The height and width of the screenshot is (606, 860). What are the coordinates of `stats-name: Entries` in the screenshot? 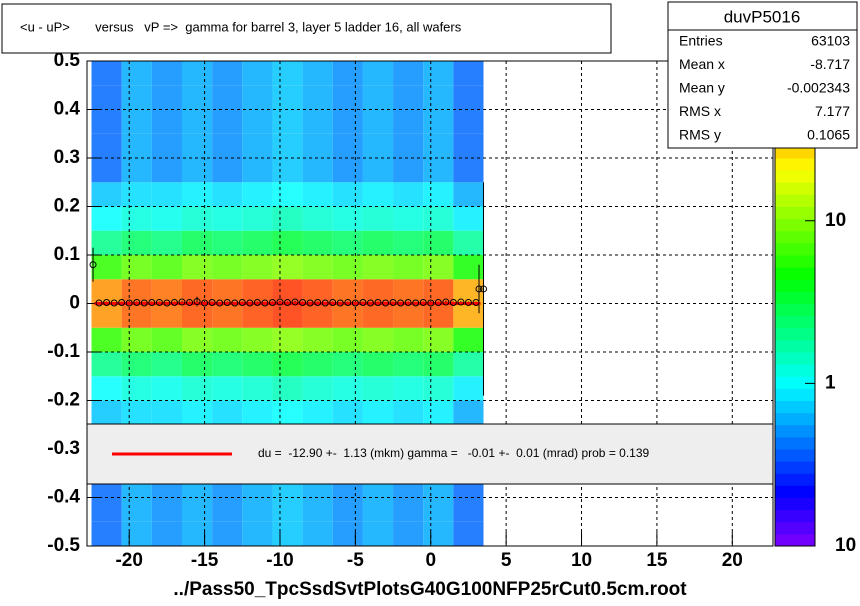 It's located at (701, 41).